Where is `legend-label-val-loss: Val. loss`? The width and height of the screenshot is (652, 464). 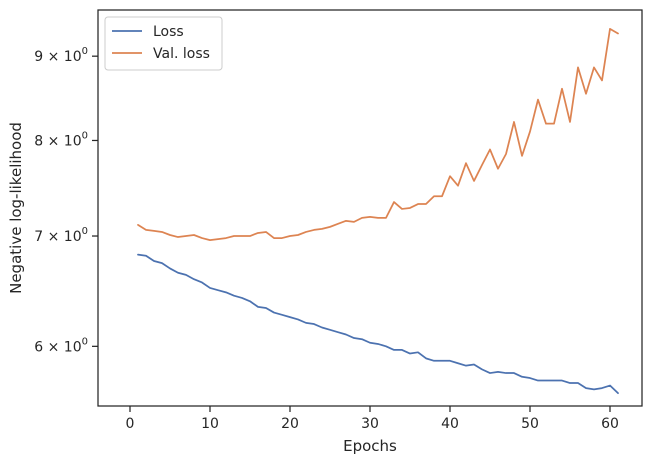 legend-label-val-loss: Val. loss is located at coordinates (181, 54).